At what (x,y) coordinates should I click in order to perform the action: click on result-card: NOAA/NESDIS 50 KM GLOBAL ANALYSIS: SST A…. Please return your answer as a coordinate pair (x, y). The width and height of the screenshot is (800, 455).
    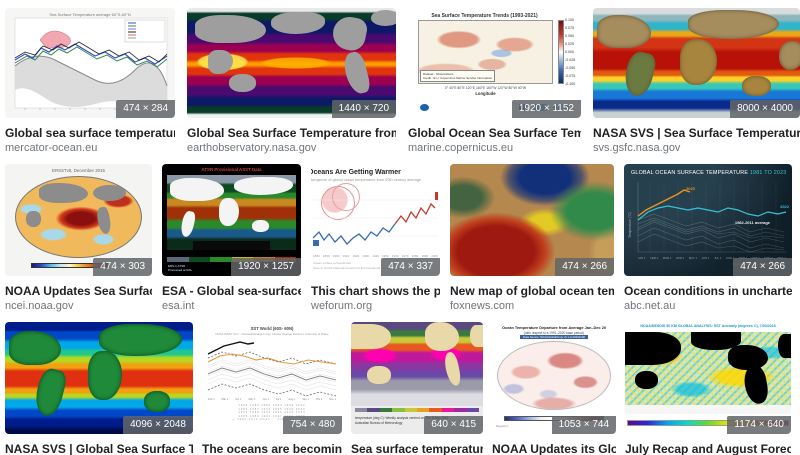
    Looking at the image, I should click on (708, 388).